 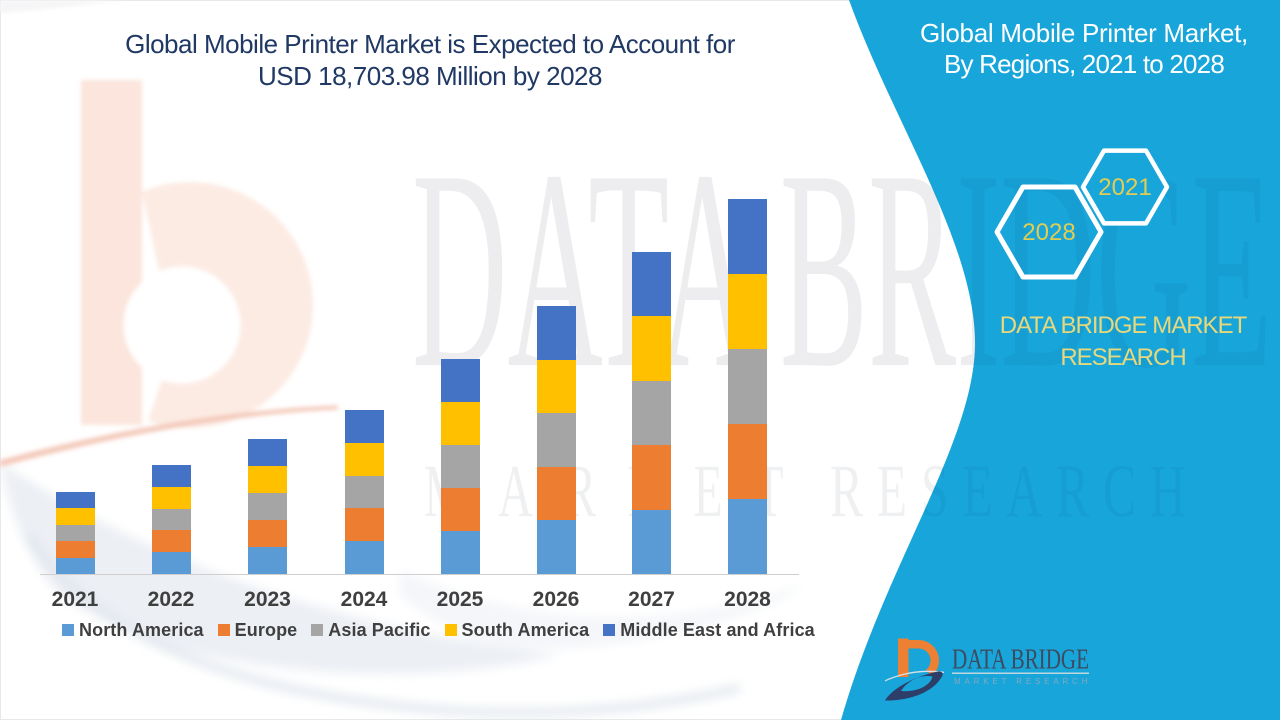 What do you see at coordinates (1048, 232) in the screenshot?
I see `svg-text: 2028` at bounding box center [1048, 232].